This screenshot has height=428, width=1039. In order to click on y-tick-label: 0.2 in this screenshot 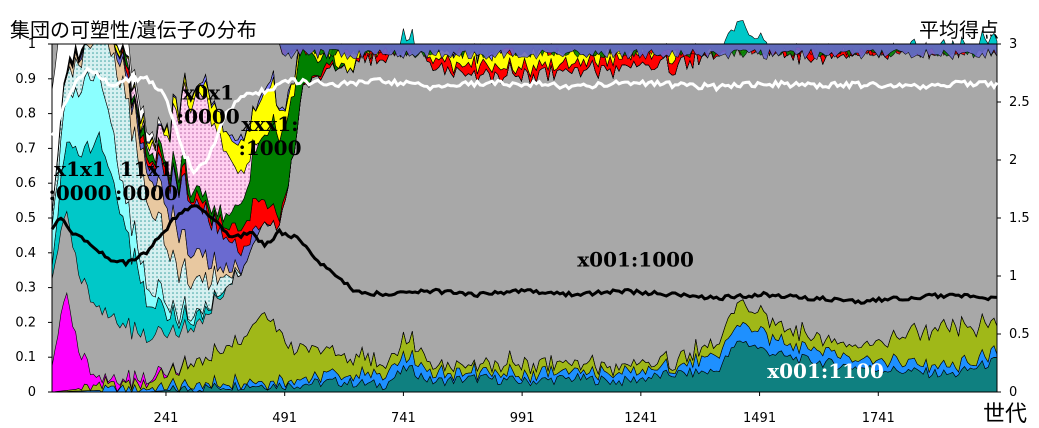, I will do `click(25, 322)`.